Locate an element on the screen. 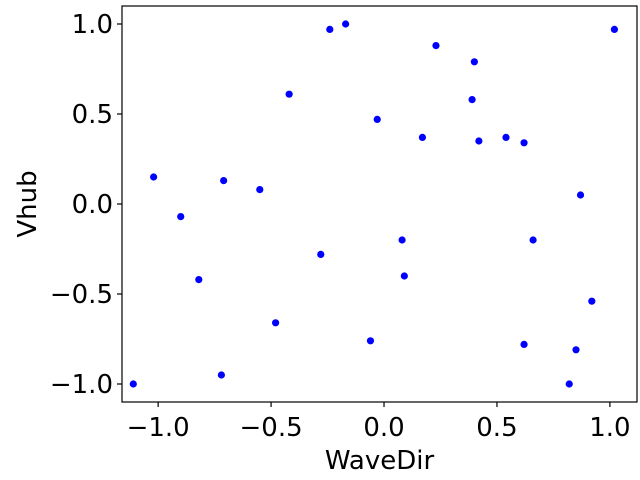 The width and height of the screenshot is (640, 480). y-tick-label: 0.0 is located at coordinates (92, 205).